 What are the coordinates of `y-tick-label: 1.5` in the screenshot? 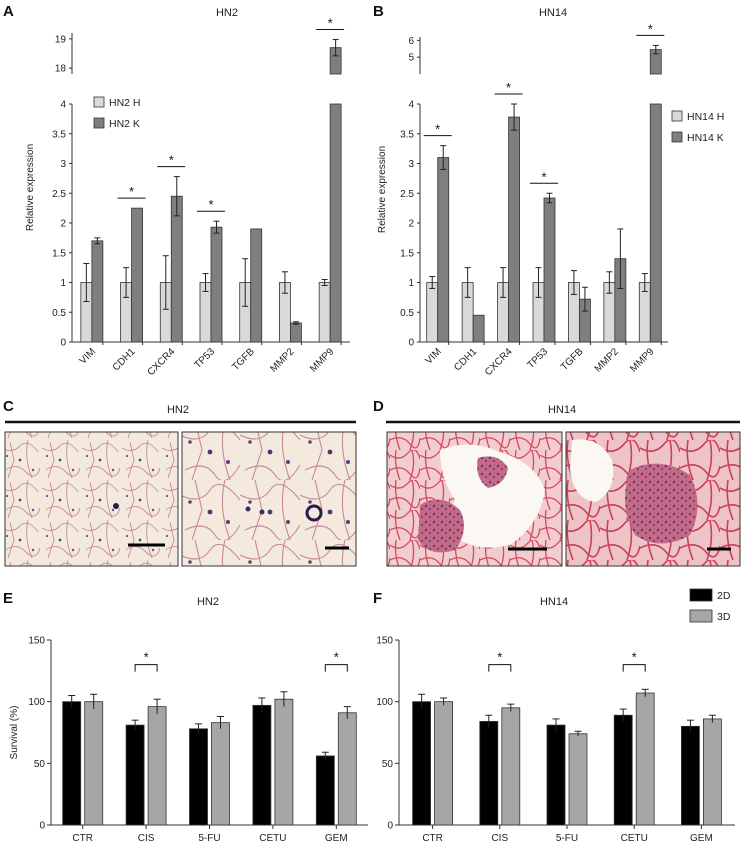 It's located at (407, 253).